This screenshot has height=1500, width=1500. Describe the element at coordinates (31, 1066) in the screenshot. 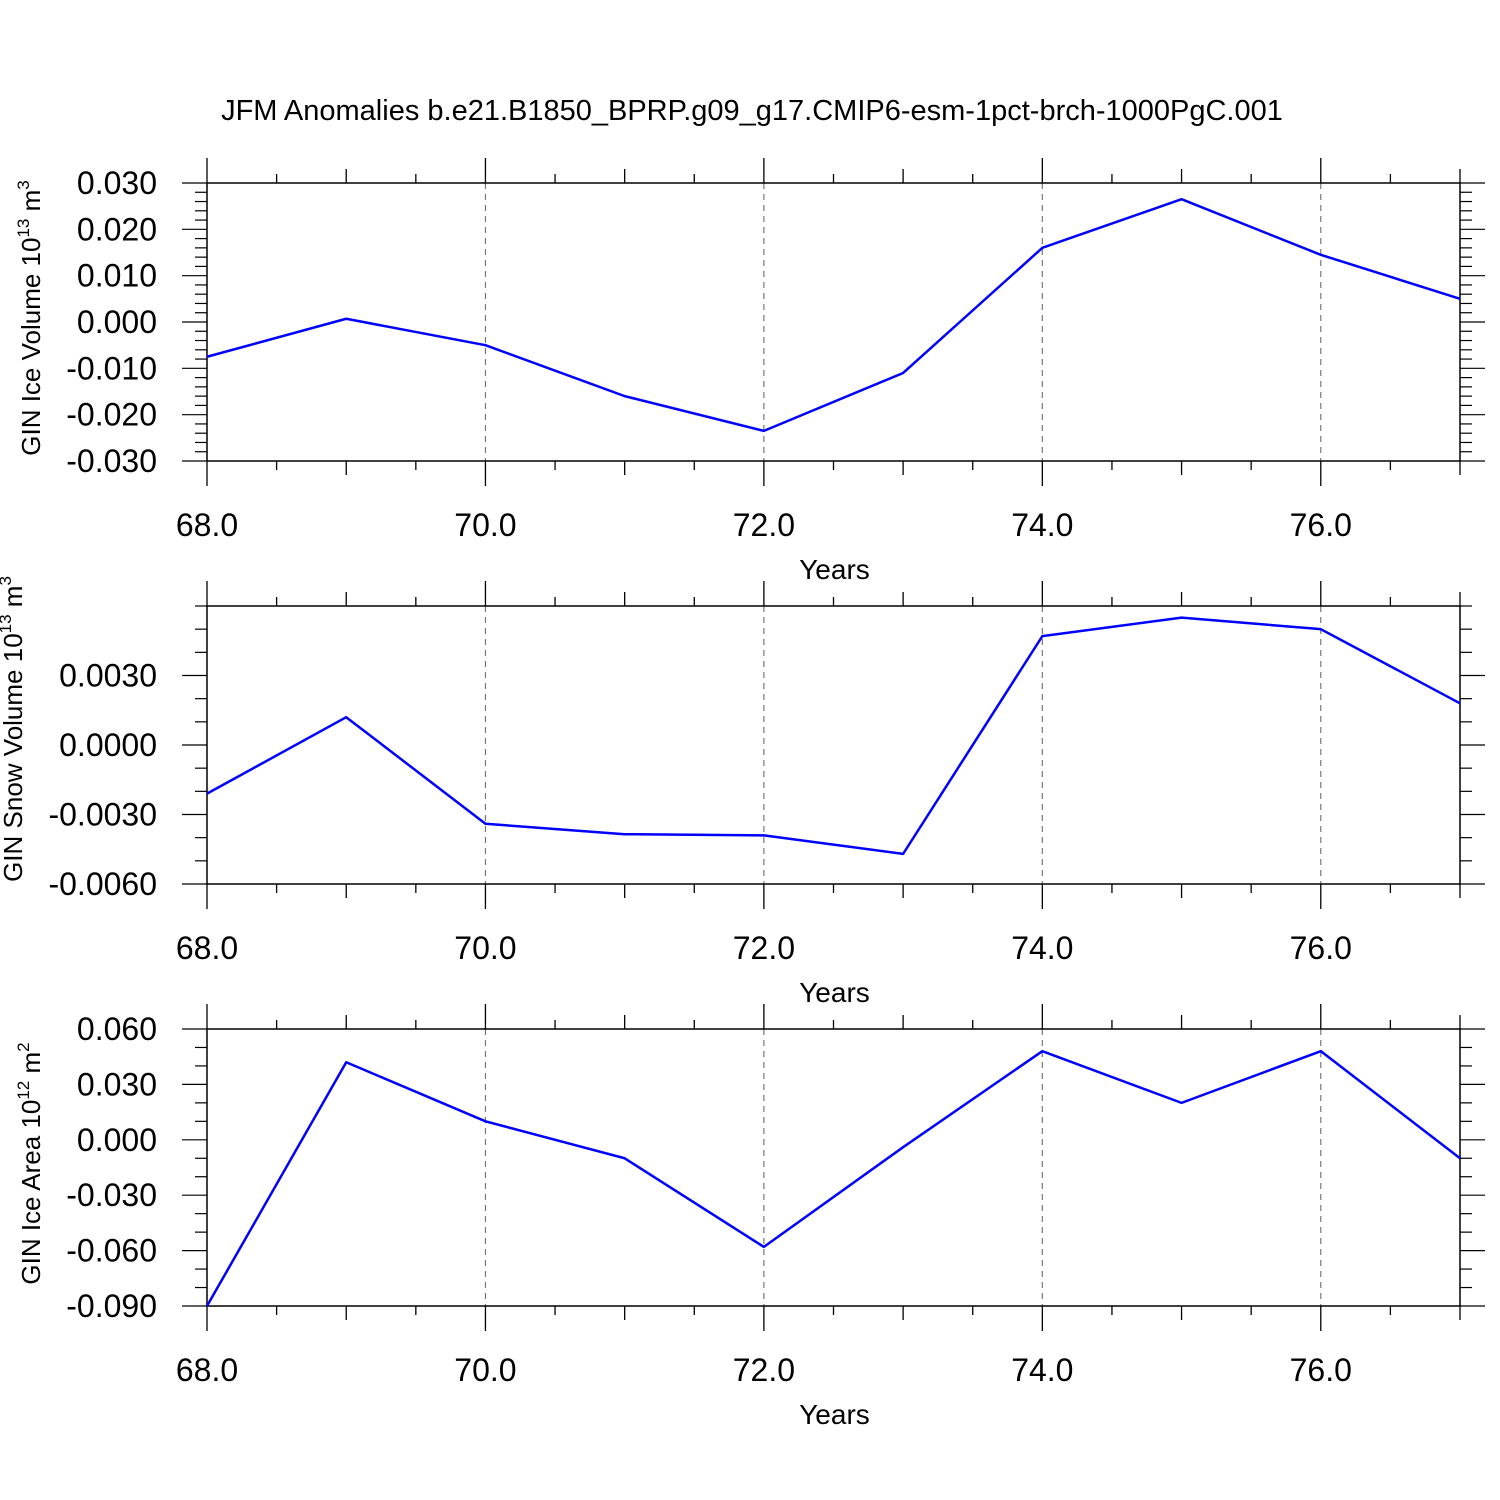

I see `chart-2-ice-area-ylabel-unit: m` at that location.